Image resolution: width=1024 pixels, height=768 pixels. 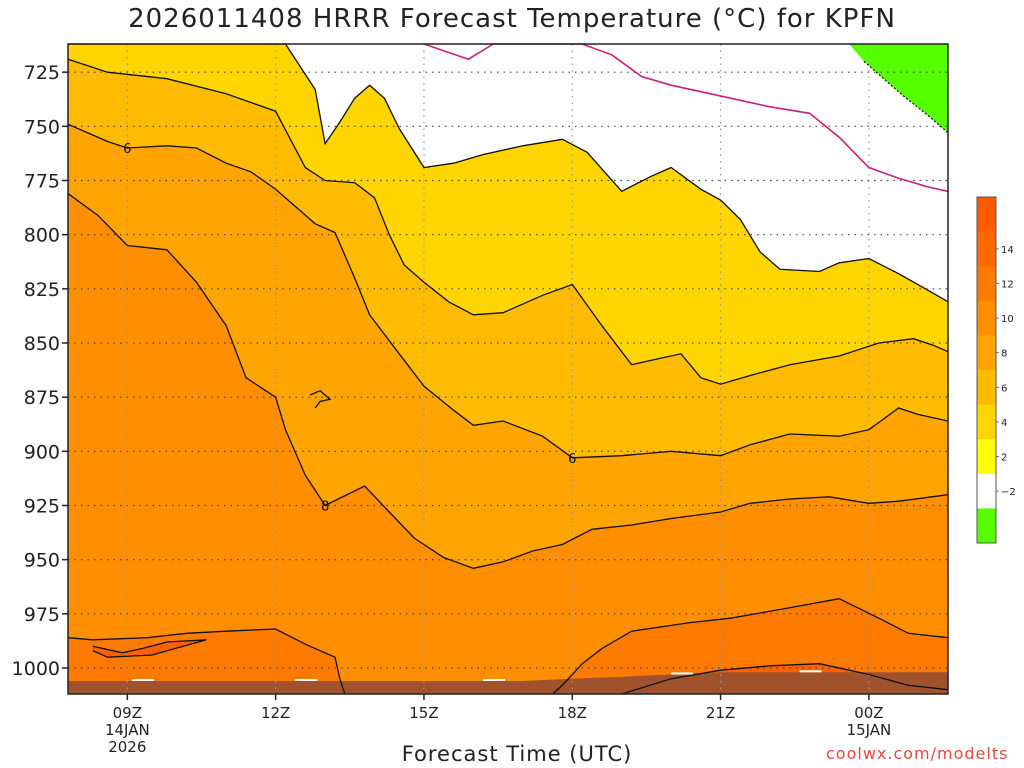 I want to click on y-tick-label: 850, so click(x=42, y=344).